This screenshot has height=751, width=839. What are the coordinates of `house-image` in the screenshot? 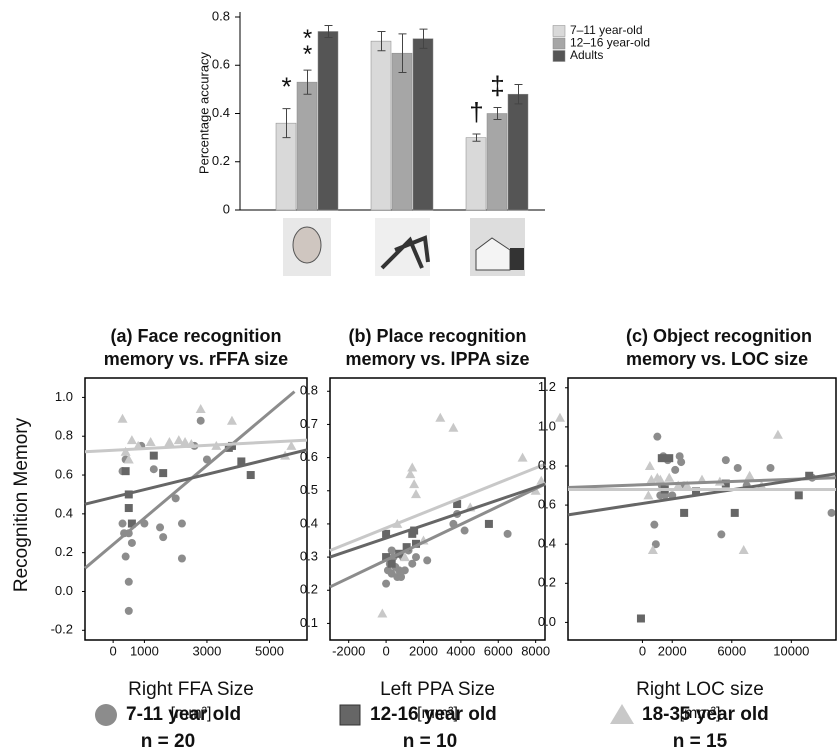 It's located at (517, 259).